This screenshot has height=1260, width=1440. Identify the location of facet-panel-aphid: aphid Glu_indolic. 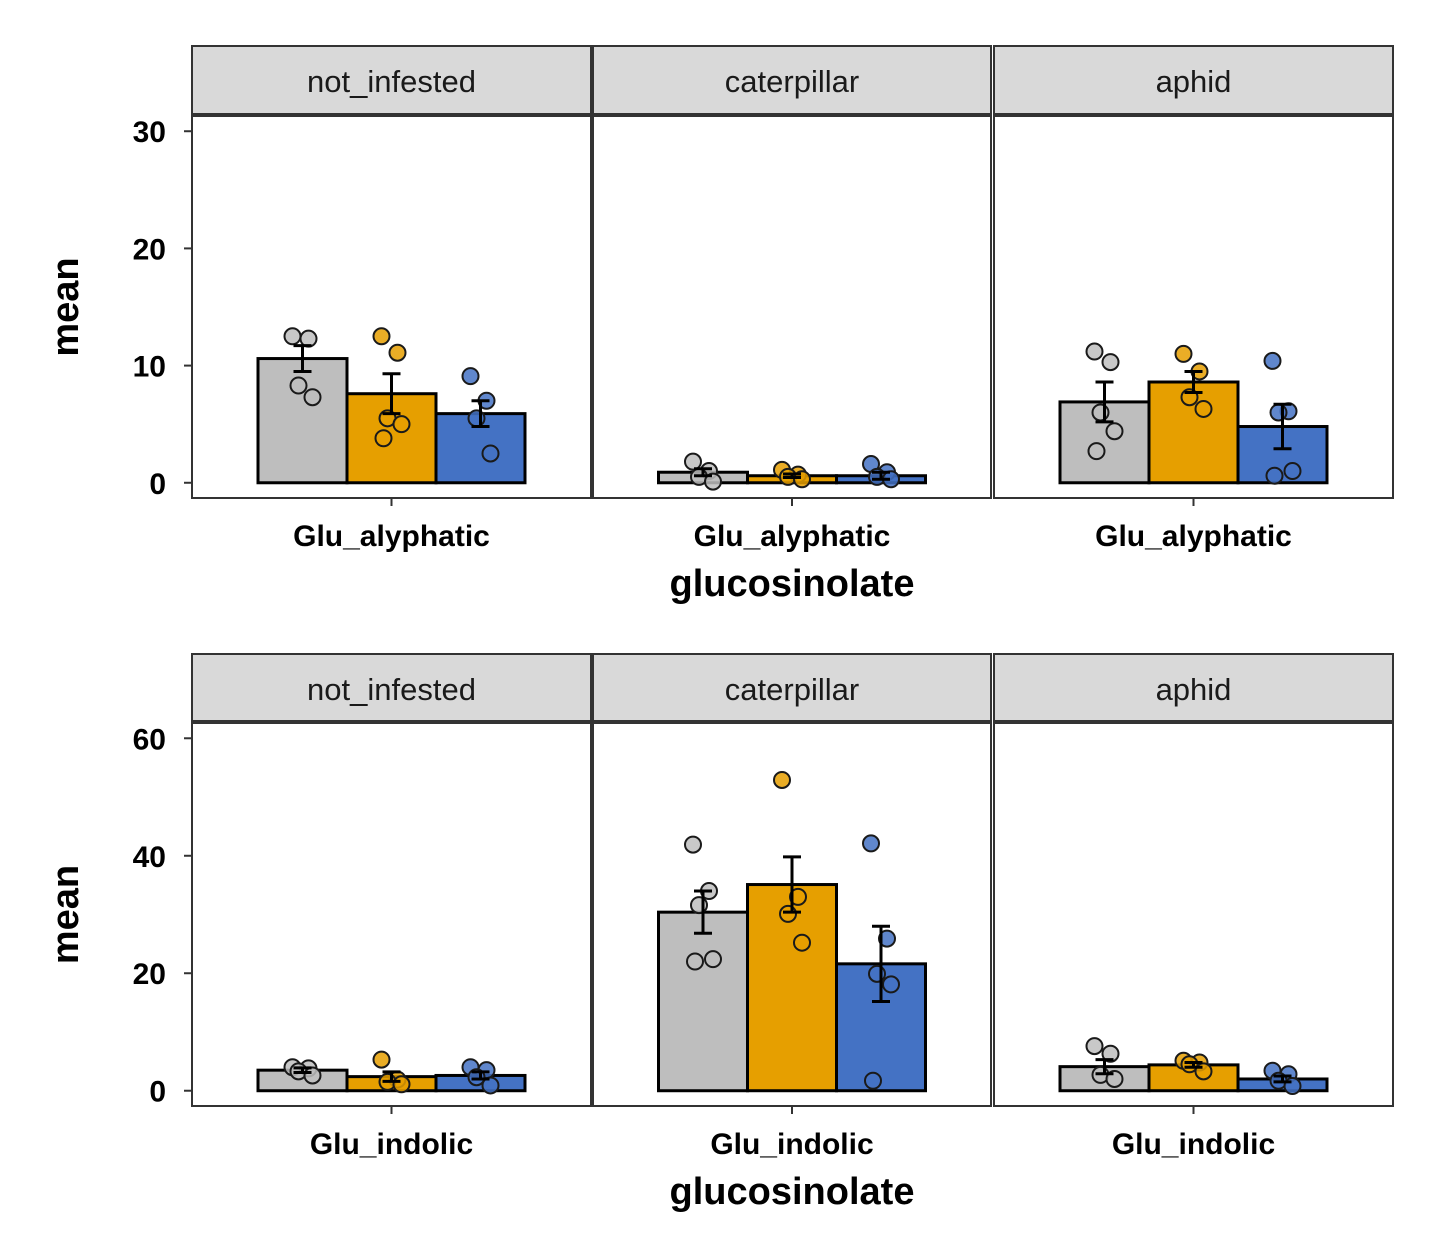
(1193, 907).